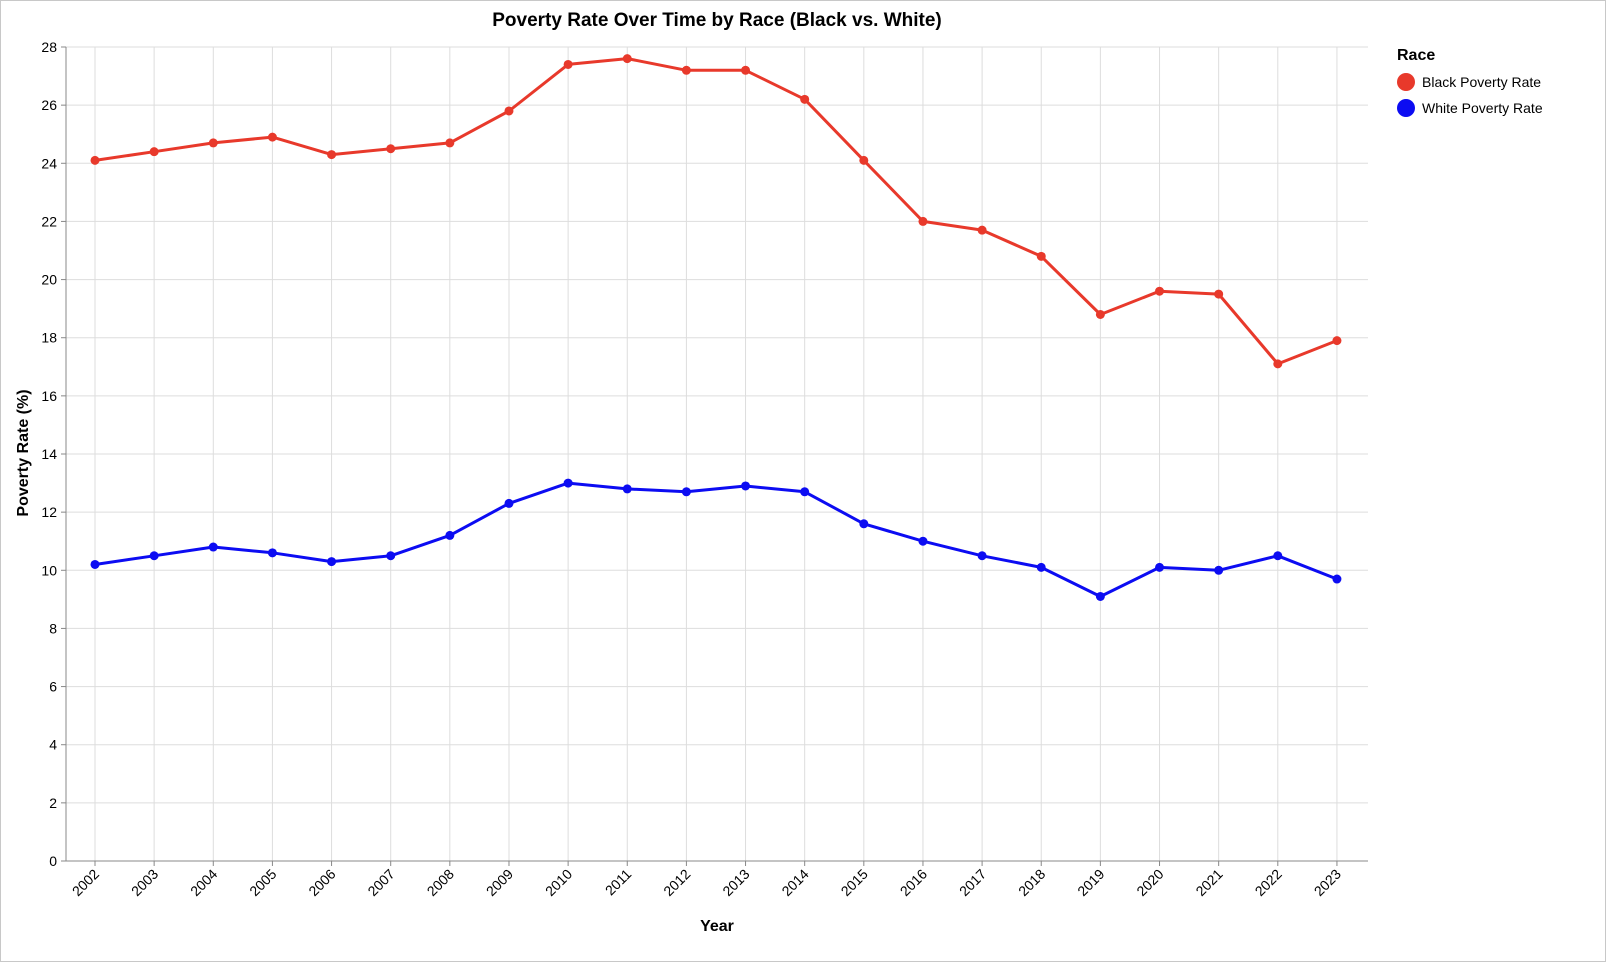  I want to click on x-tick-label: 2013, so click(735, 882).